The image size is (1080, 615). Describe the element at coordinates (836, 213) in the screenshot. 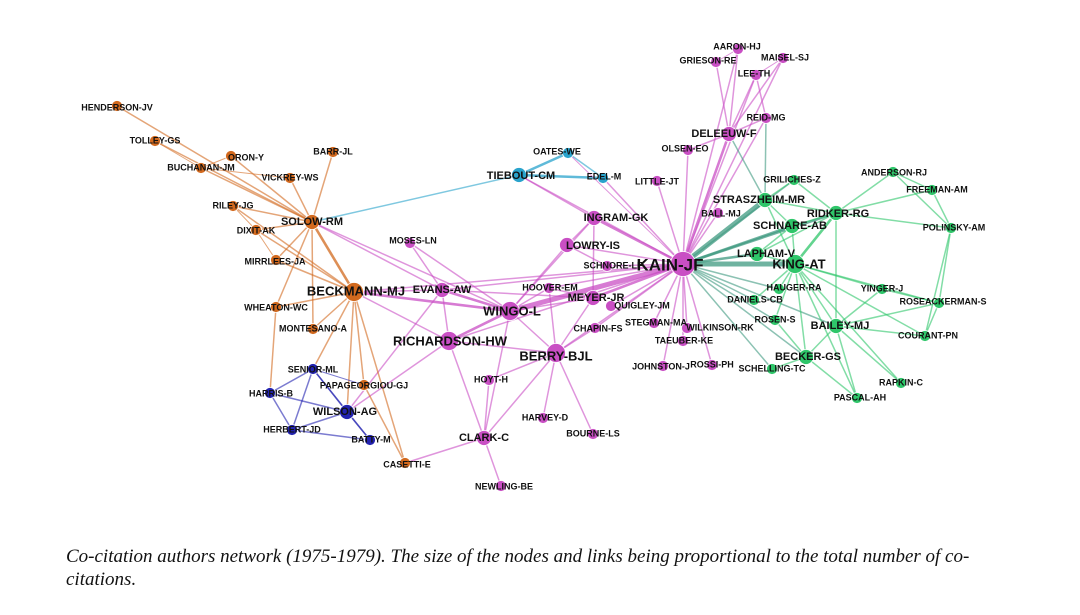

I see `node-ridker-rg` at that location.